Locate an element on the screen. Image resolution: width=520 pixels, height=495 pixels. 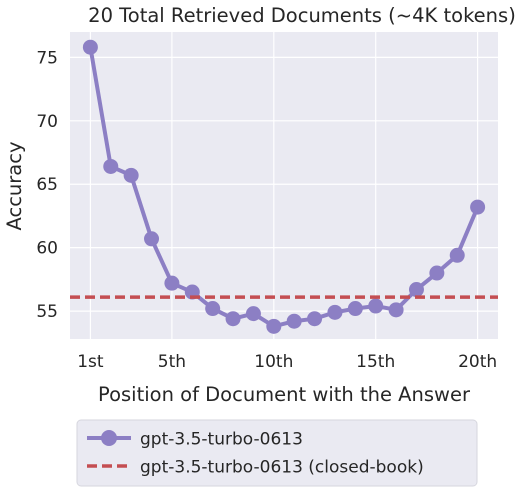
legend-label: gpt-3.5-turbo-0613 (closed-book) is located at coordinates (282, 468).